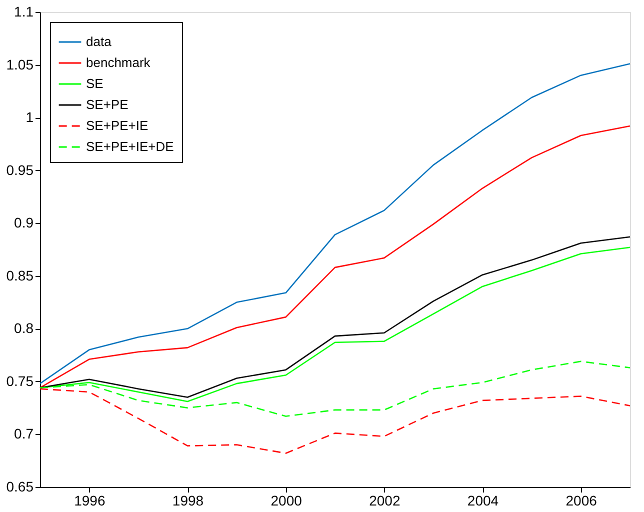 The width and height of the screenshot is (644, 512). I want to click on legend-label: SE+PE+IE+DE, so click(130, 146).